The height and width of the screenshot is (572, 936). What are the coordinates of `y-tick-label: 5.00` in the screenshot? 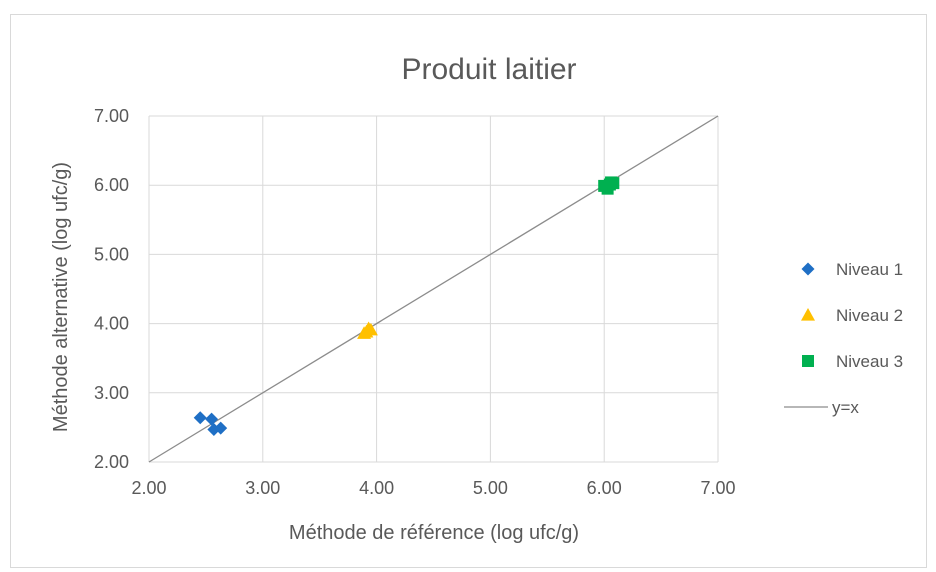 It's located at (111, 254).